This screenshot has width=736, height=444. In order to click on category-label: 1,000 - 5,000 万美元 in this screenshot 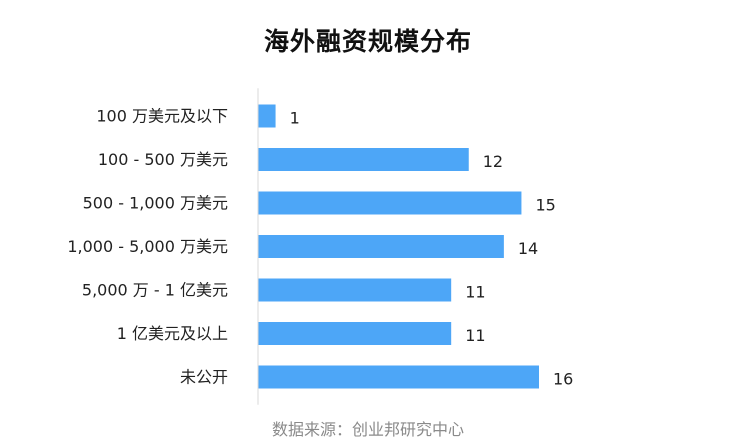, I will do `click(147, 246)`.